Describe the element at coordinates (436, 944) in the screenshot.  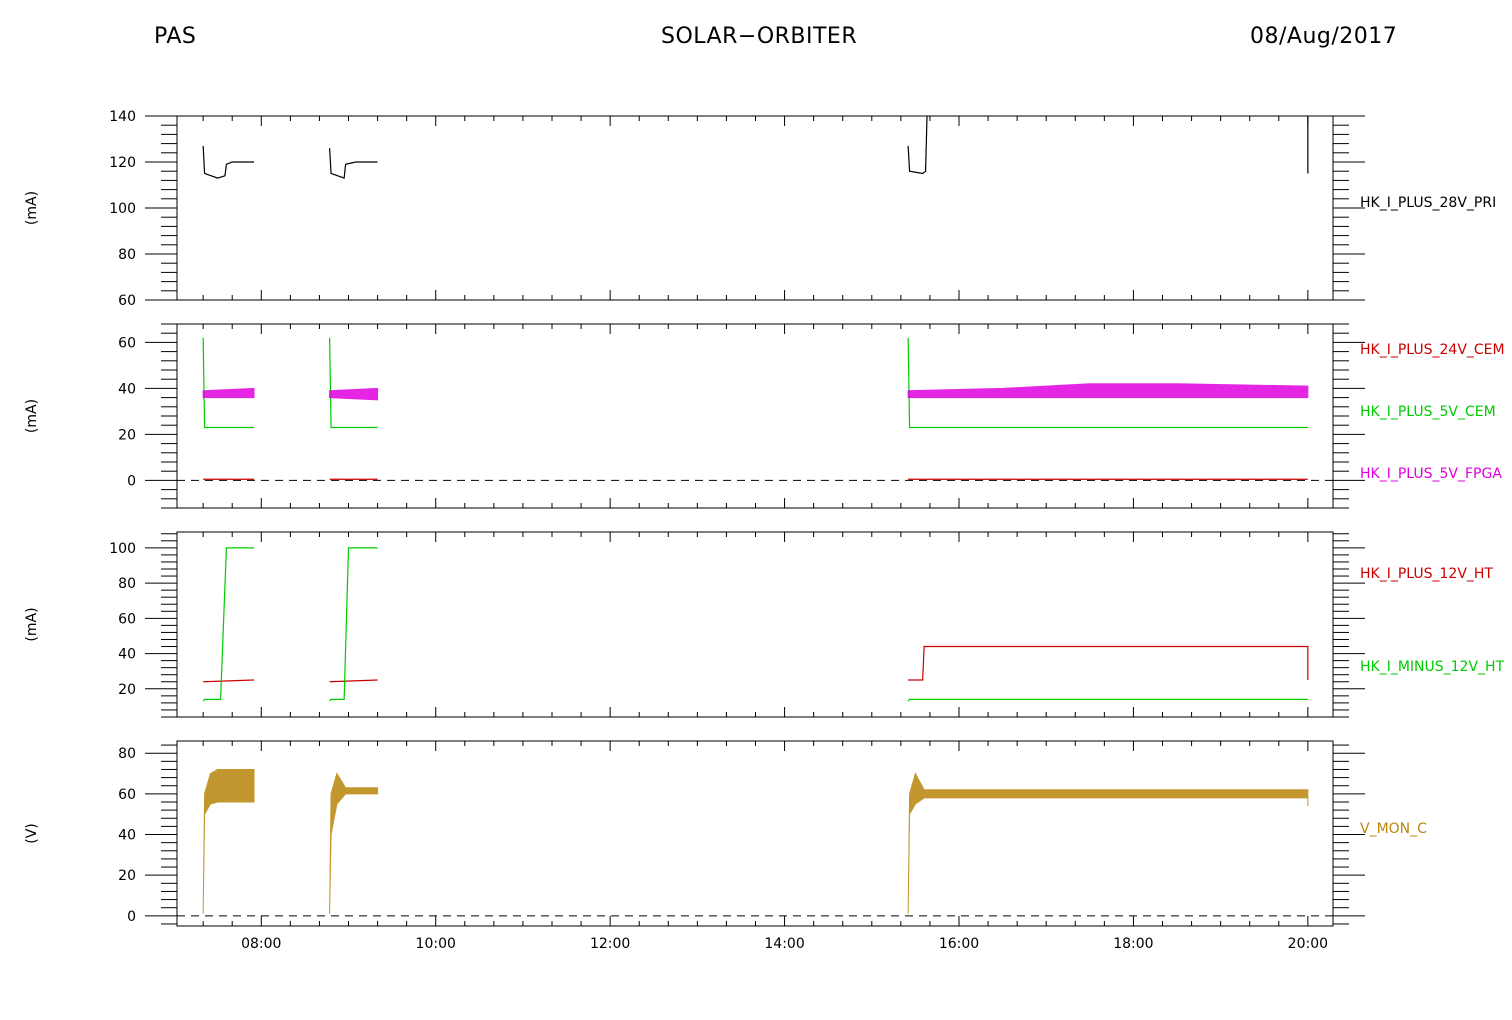
I see `x-tick-label: 10:00` at that location.